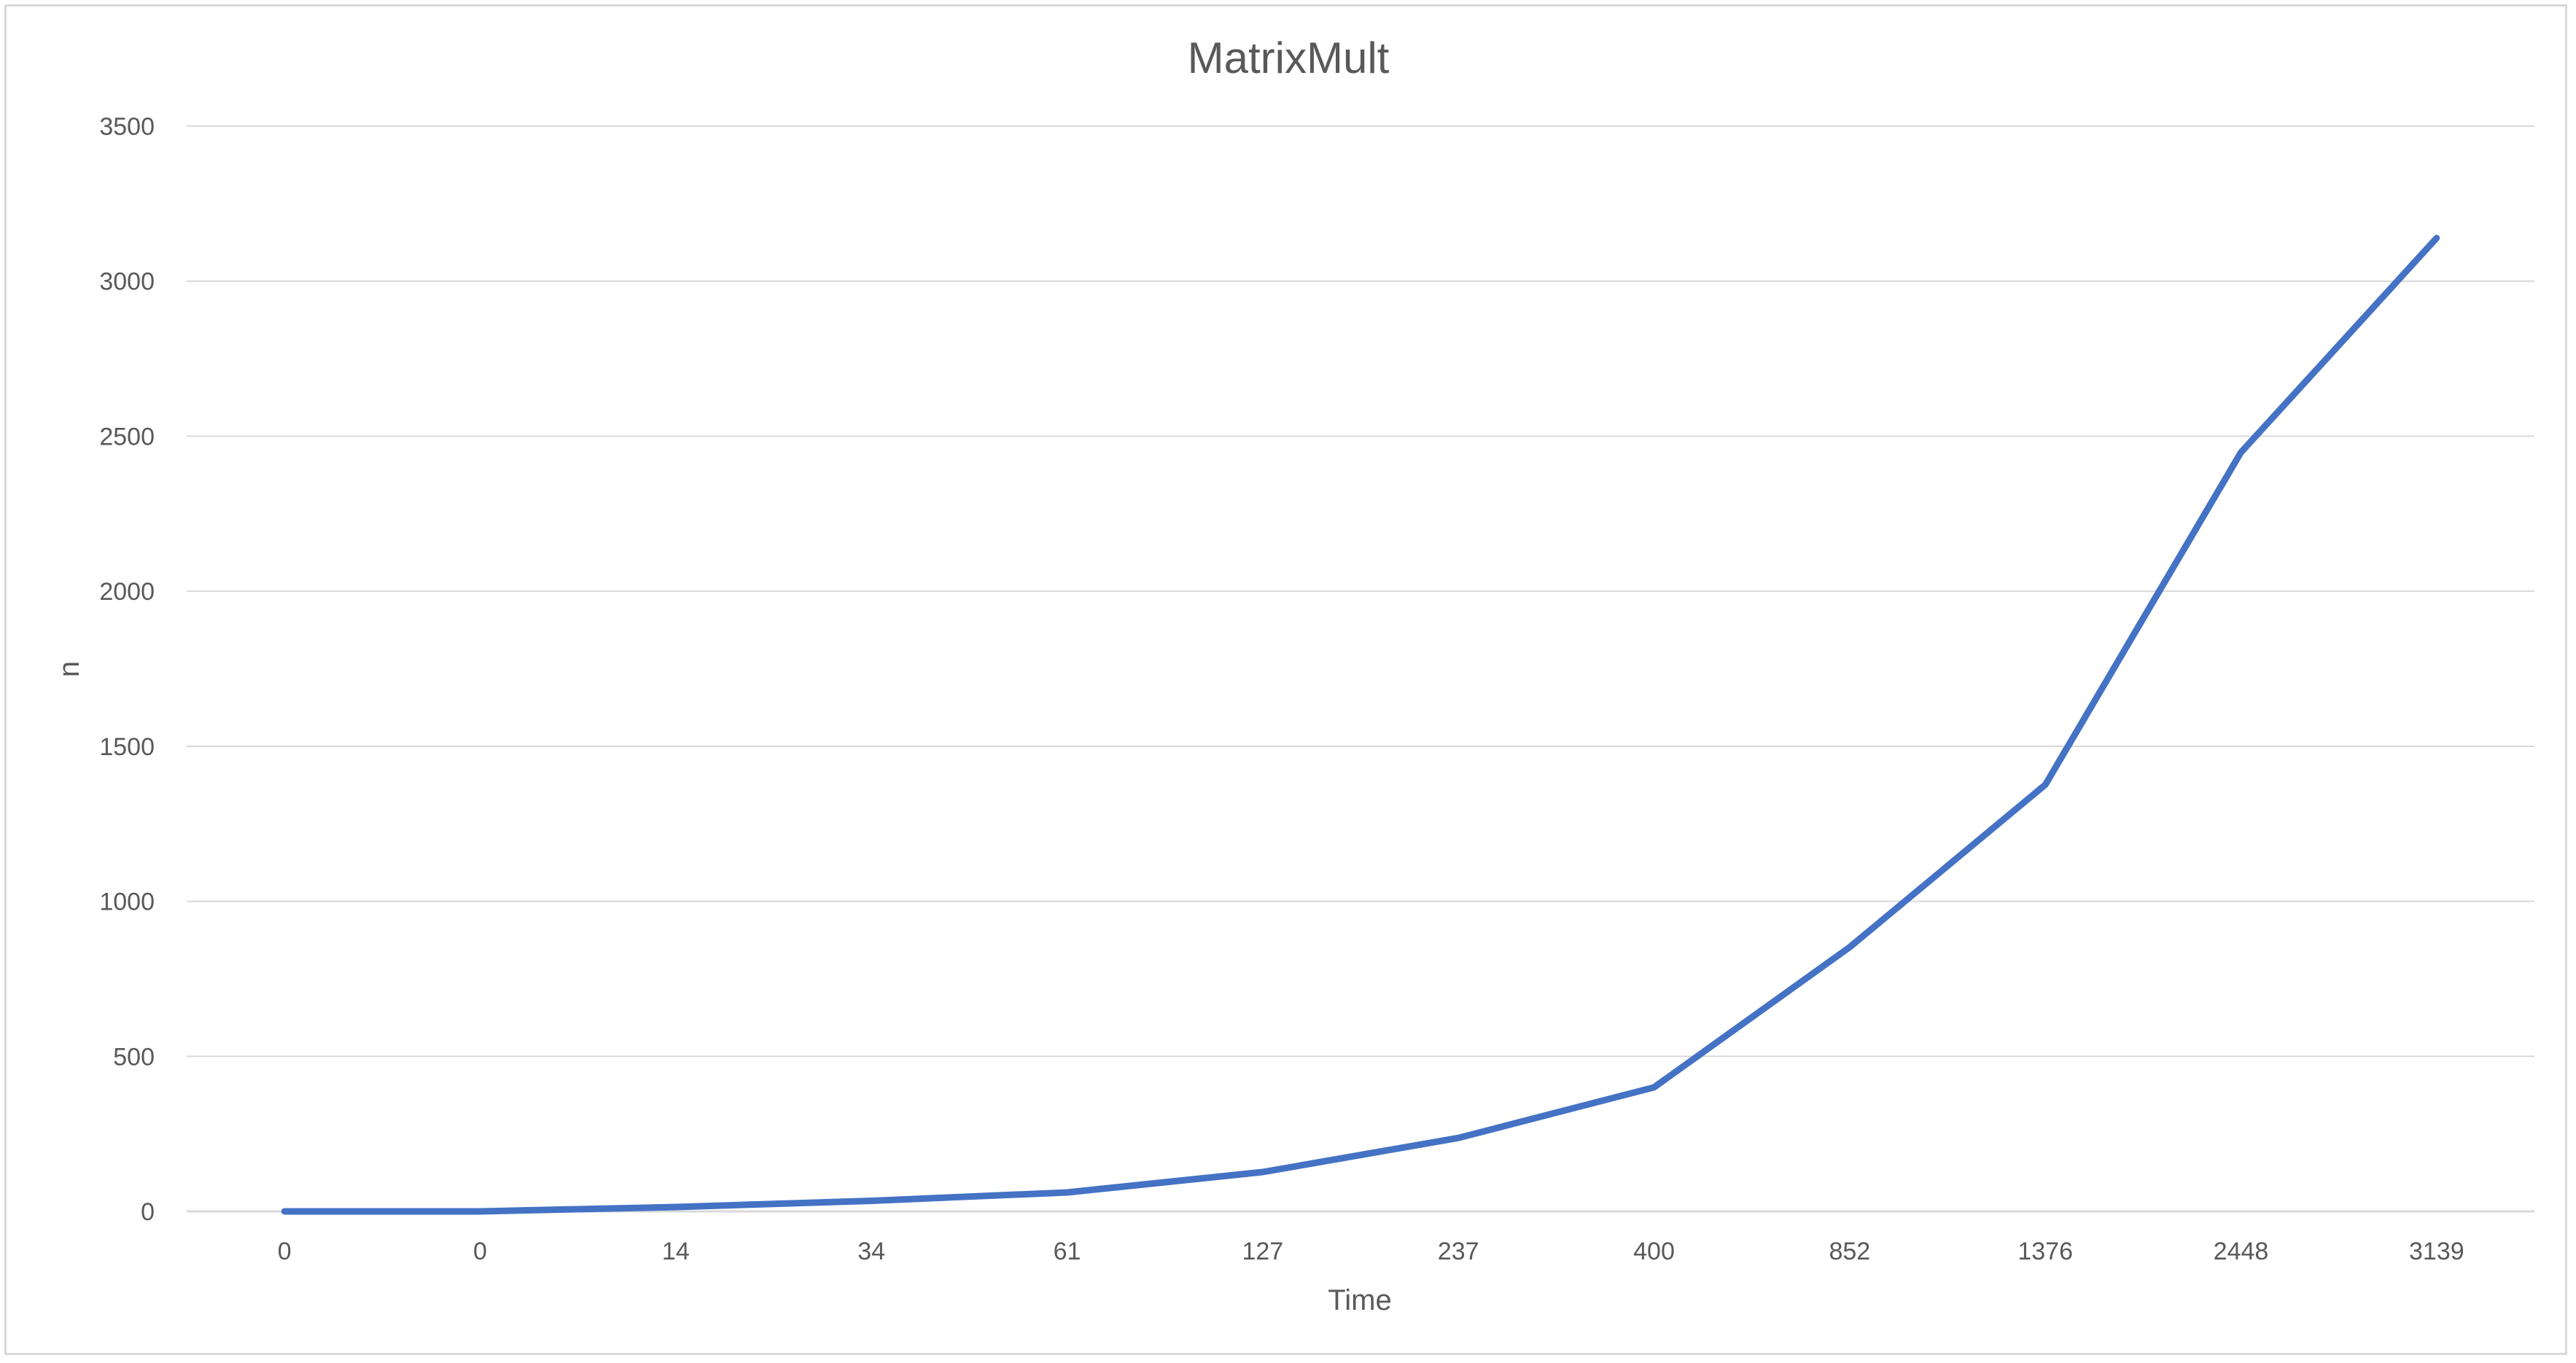 This screenshot has height=1363, width=2576. What do you see at coordinates (1850, 1251) in the screenshot?
I see `x-tick-label: 852` at bounding box center [1850, 1251].